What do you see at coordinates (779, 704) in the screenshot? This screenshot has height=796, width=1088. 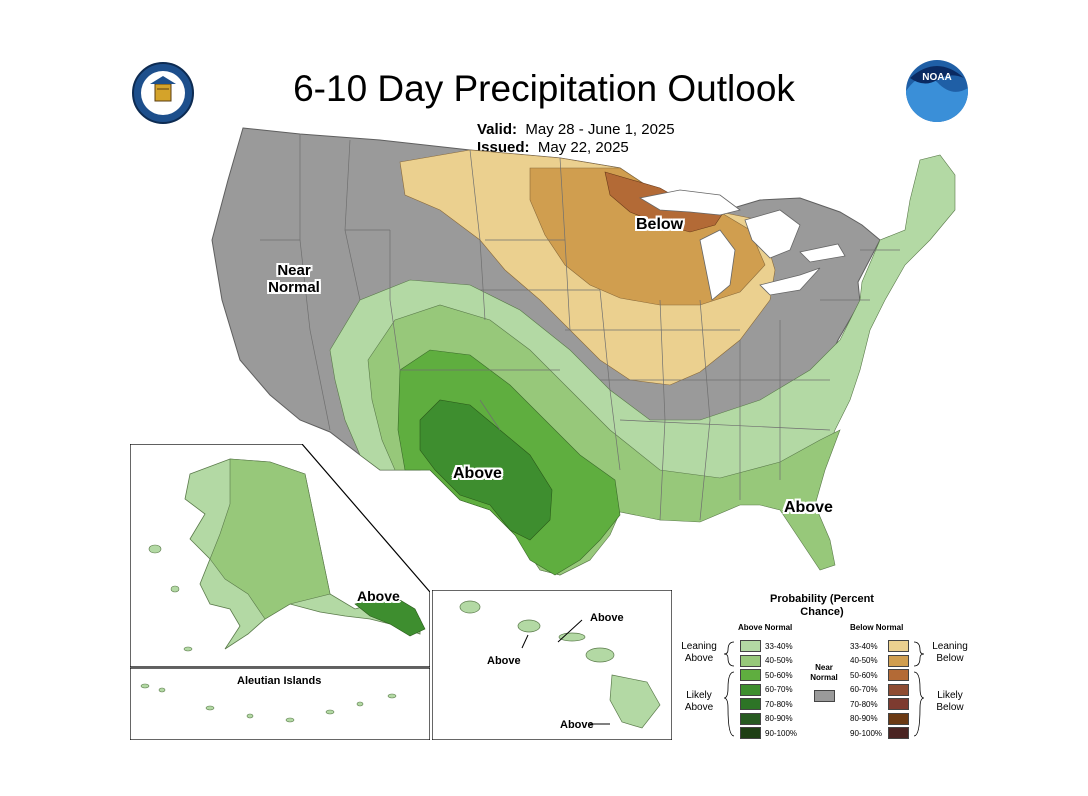 I see `legend-swatch-label-above-4: 70-80%` at bounding box center [779, 704].